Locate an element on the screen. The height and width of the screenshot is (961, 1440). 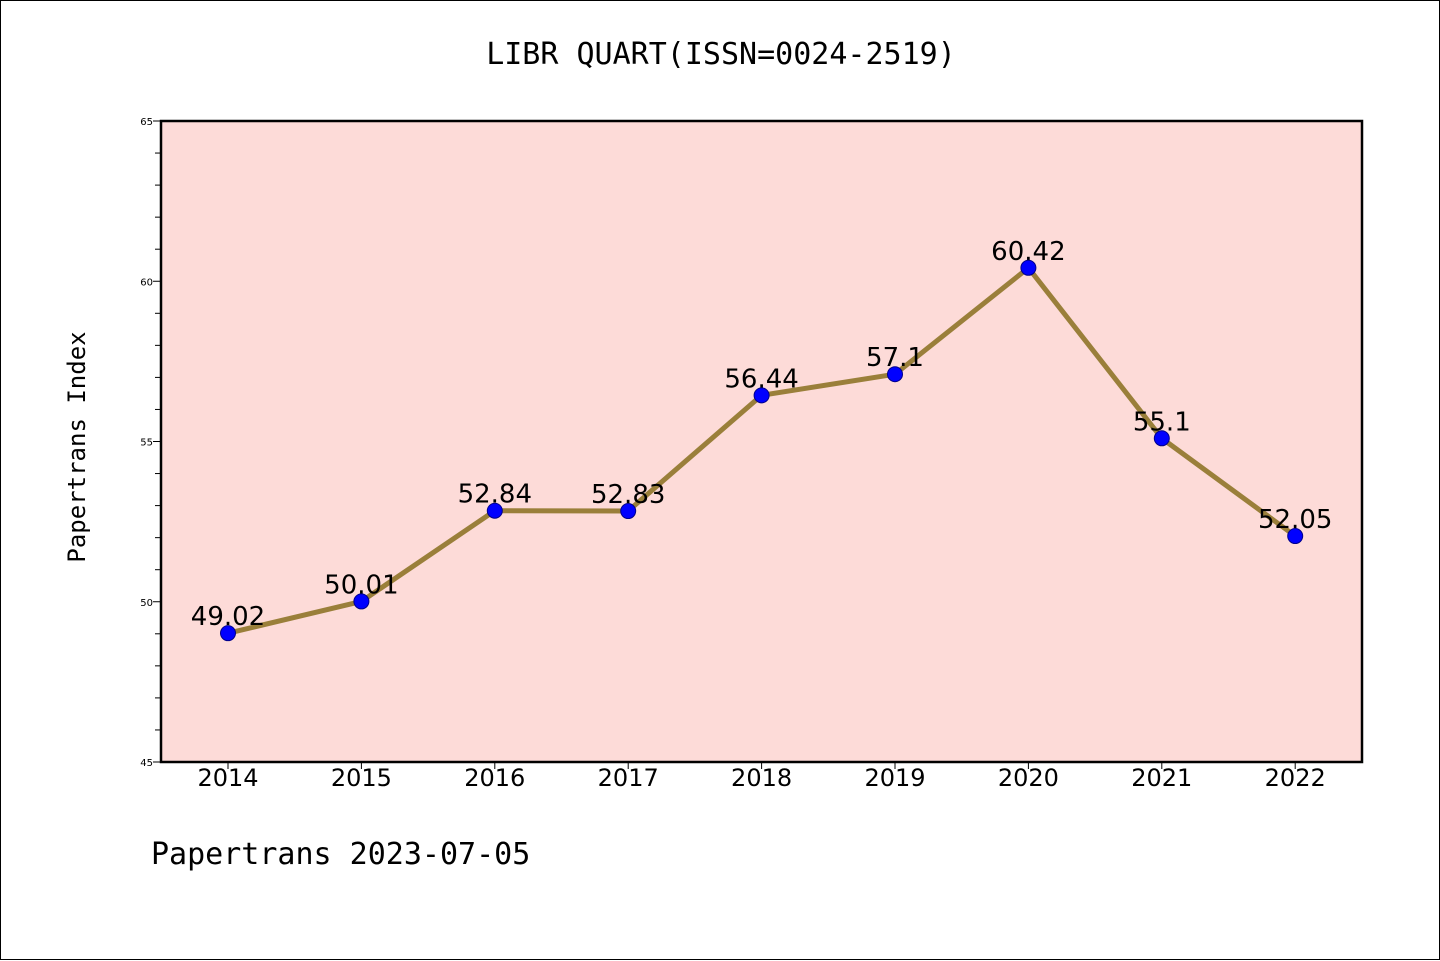
y-tick-label: 60 is located at coordinates (146, 282).